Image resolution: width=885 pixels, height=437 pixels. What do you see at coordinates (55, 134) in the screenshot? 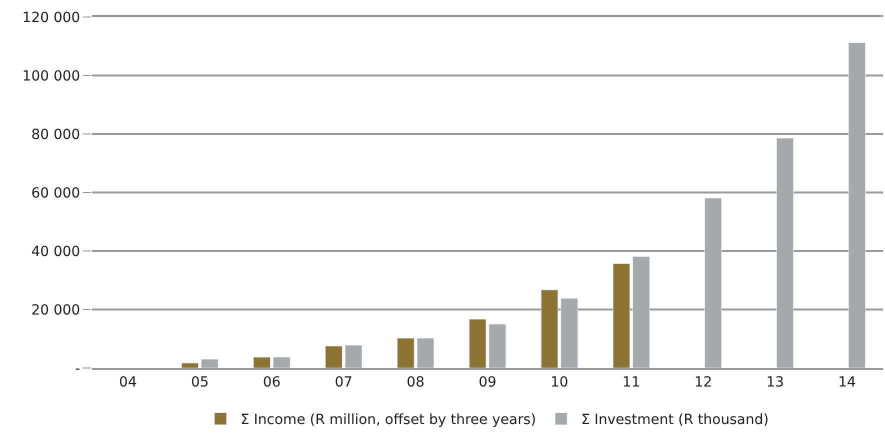
I see `y-tick-label: 80 000` at bounding box center [55, 134].